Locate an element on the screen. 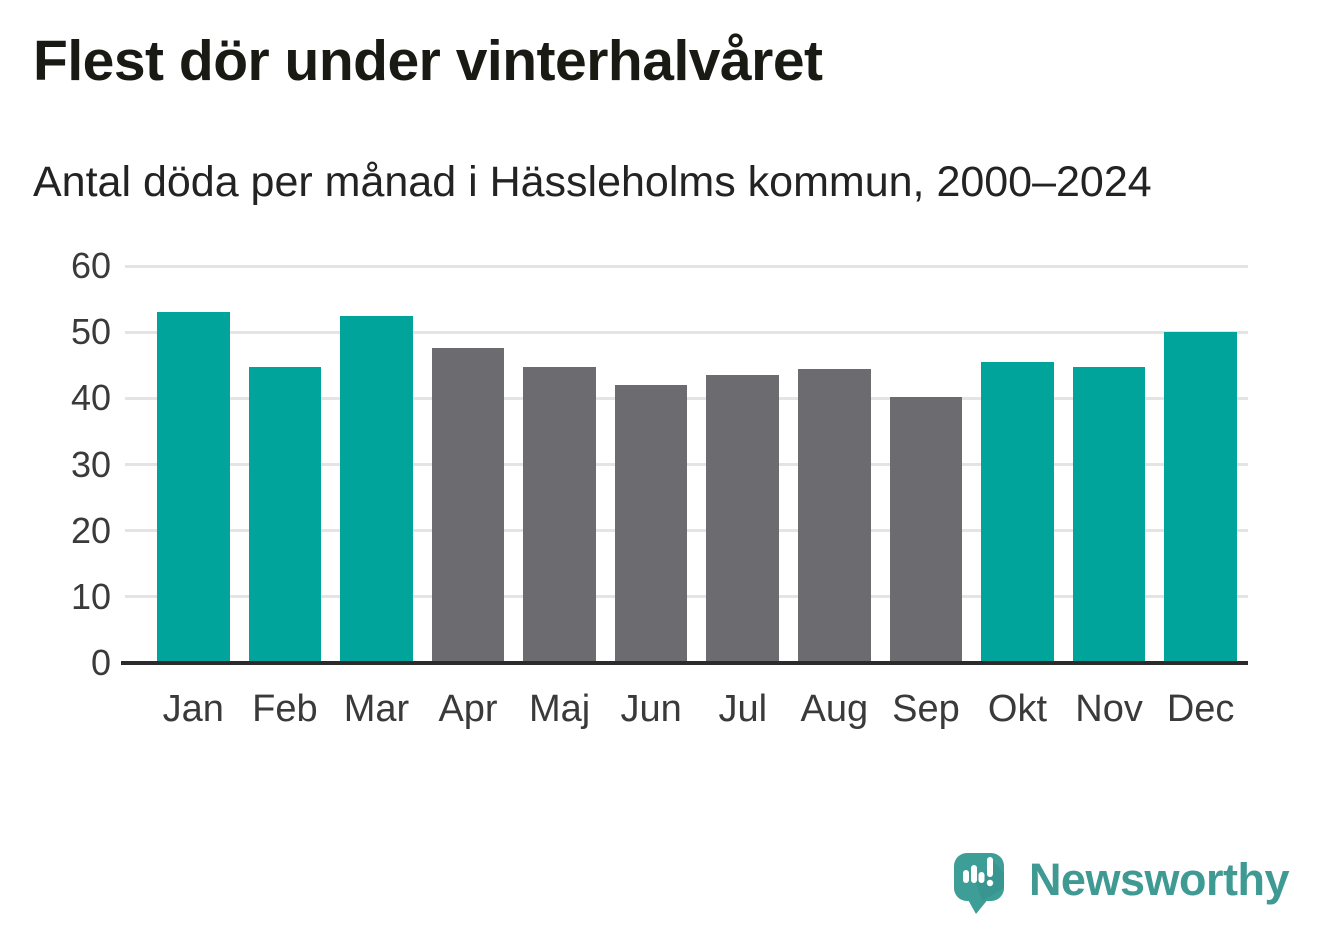 The width and height of the screenshot is (1322, 939). x-tick-label-okt: Okt is located at coordinates (1017, 709).